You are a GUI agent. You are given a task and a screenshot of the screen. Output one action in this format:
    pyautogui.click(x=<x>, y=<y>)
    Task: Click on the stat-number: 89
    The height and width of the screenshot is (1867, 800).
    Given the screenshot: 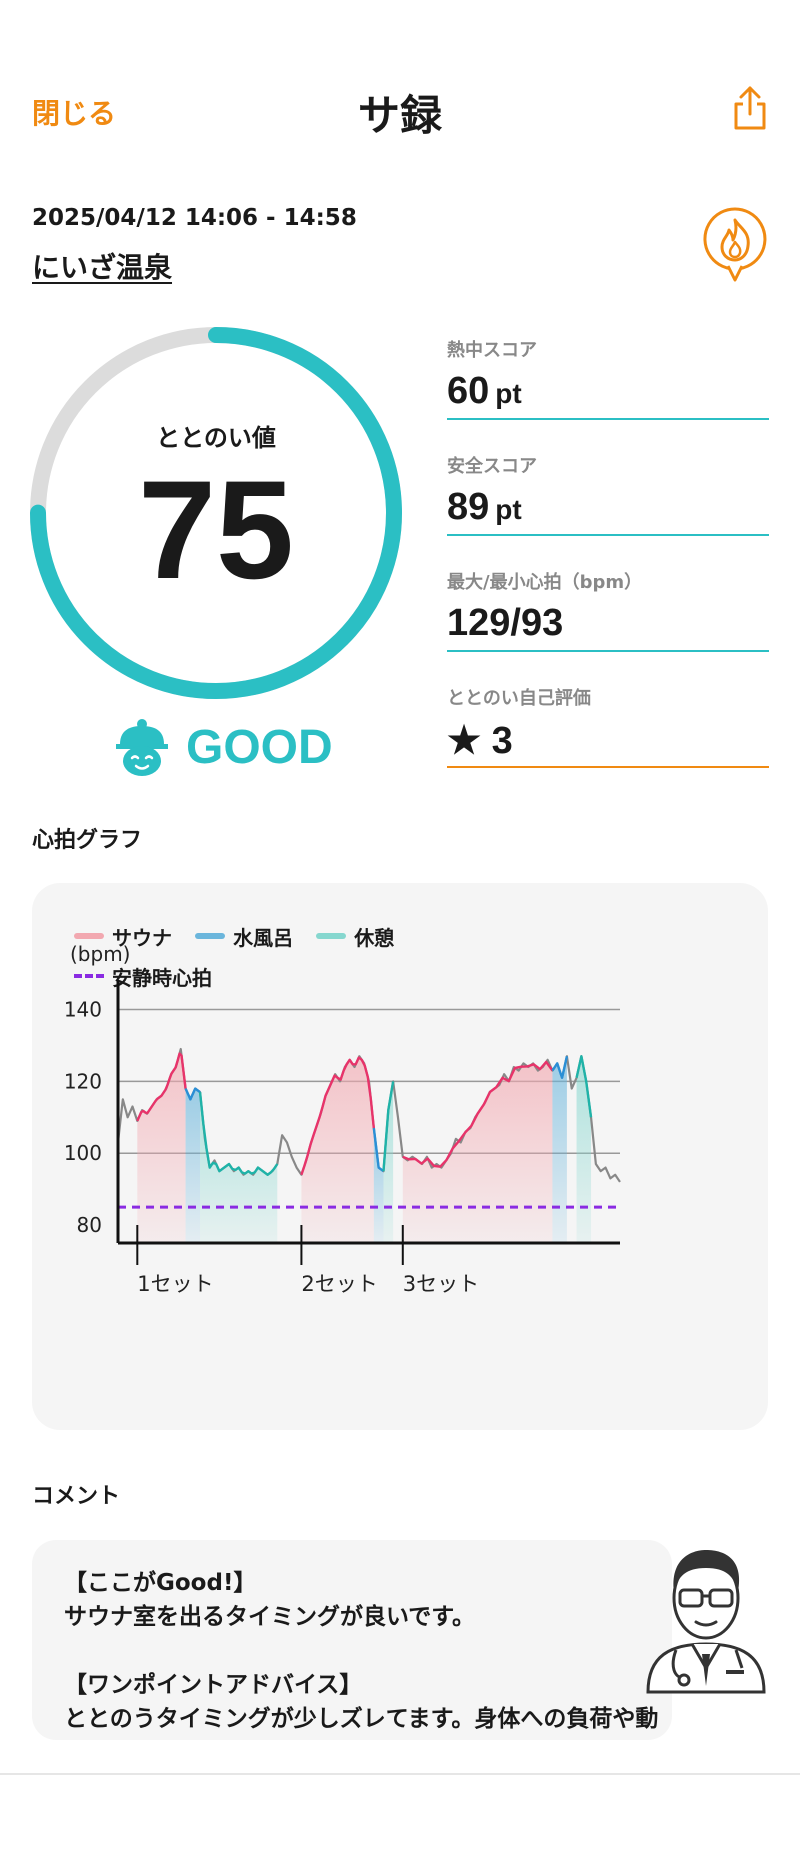 What is the action you would take?
    pyautogui.click(x=468, y=507)
    